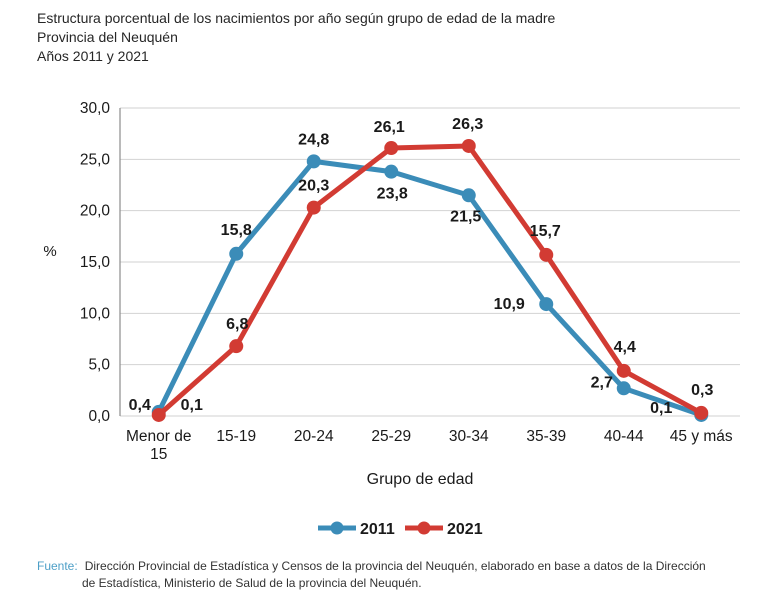 The image size is (770, 600). Describe the element at coordinates (99, 365) in the screenshot. I see `y-tick-label: 5,0` at that location.